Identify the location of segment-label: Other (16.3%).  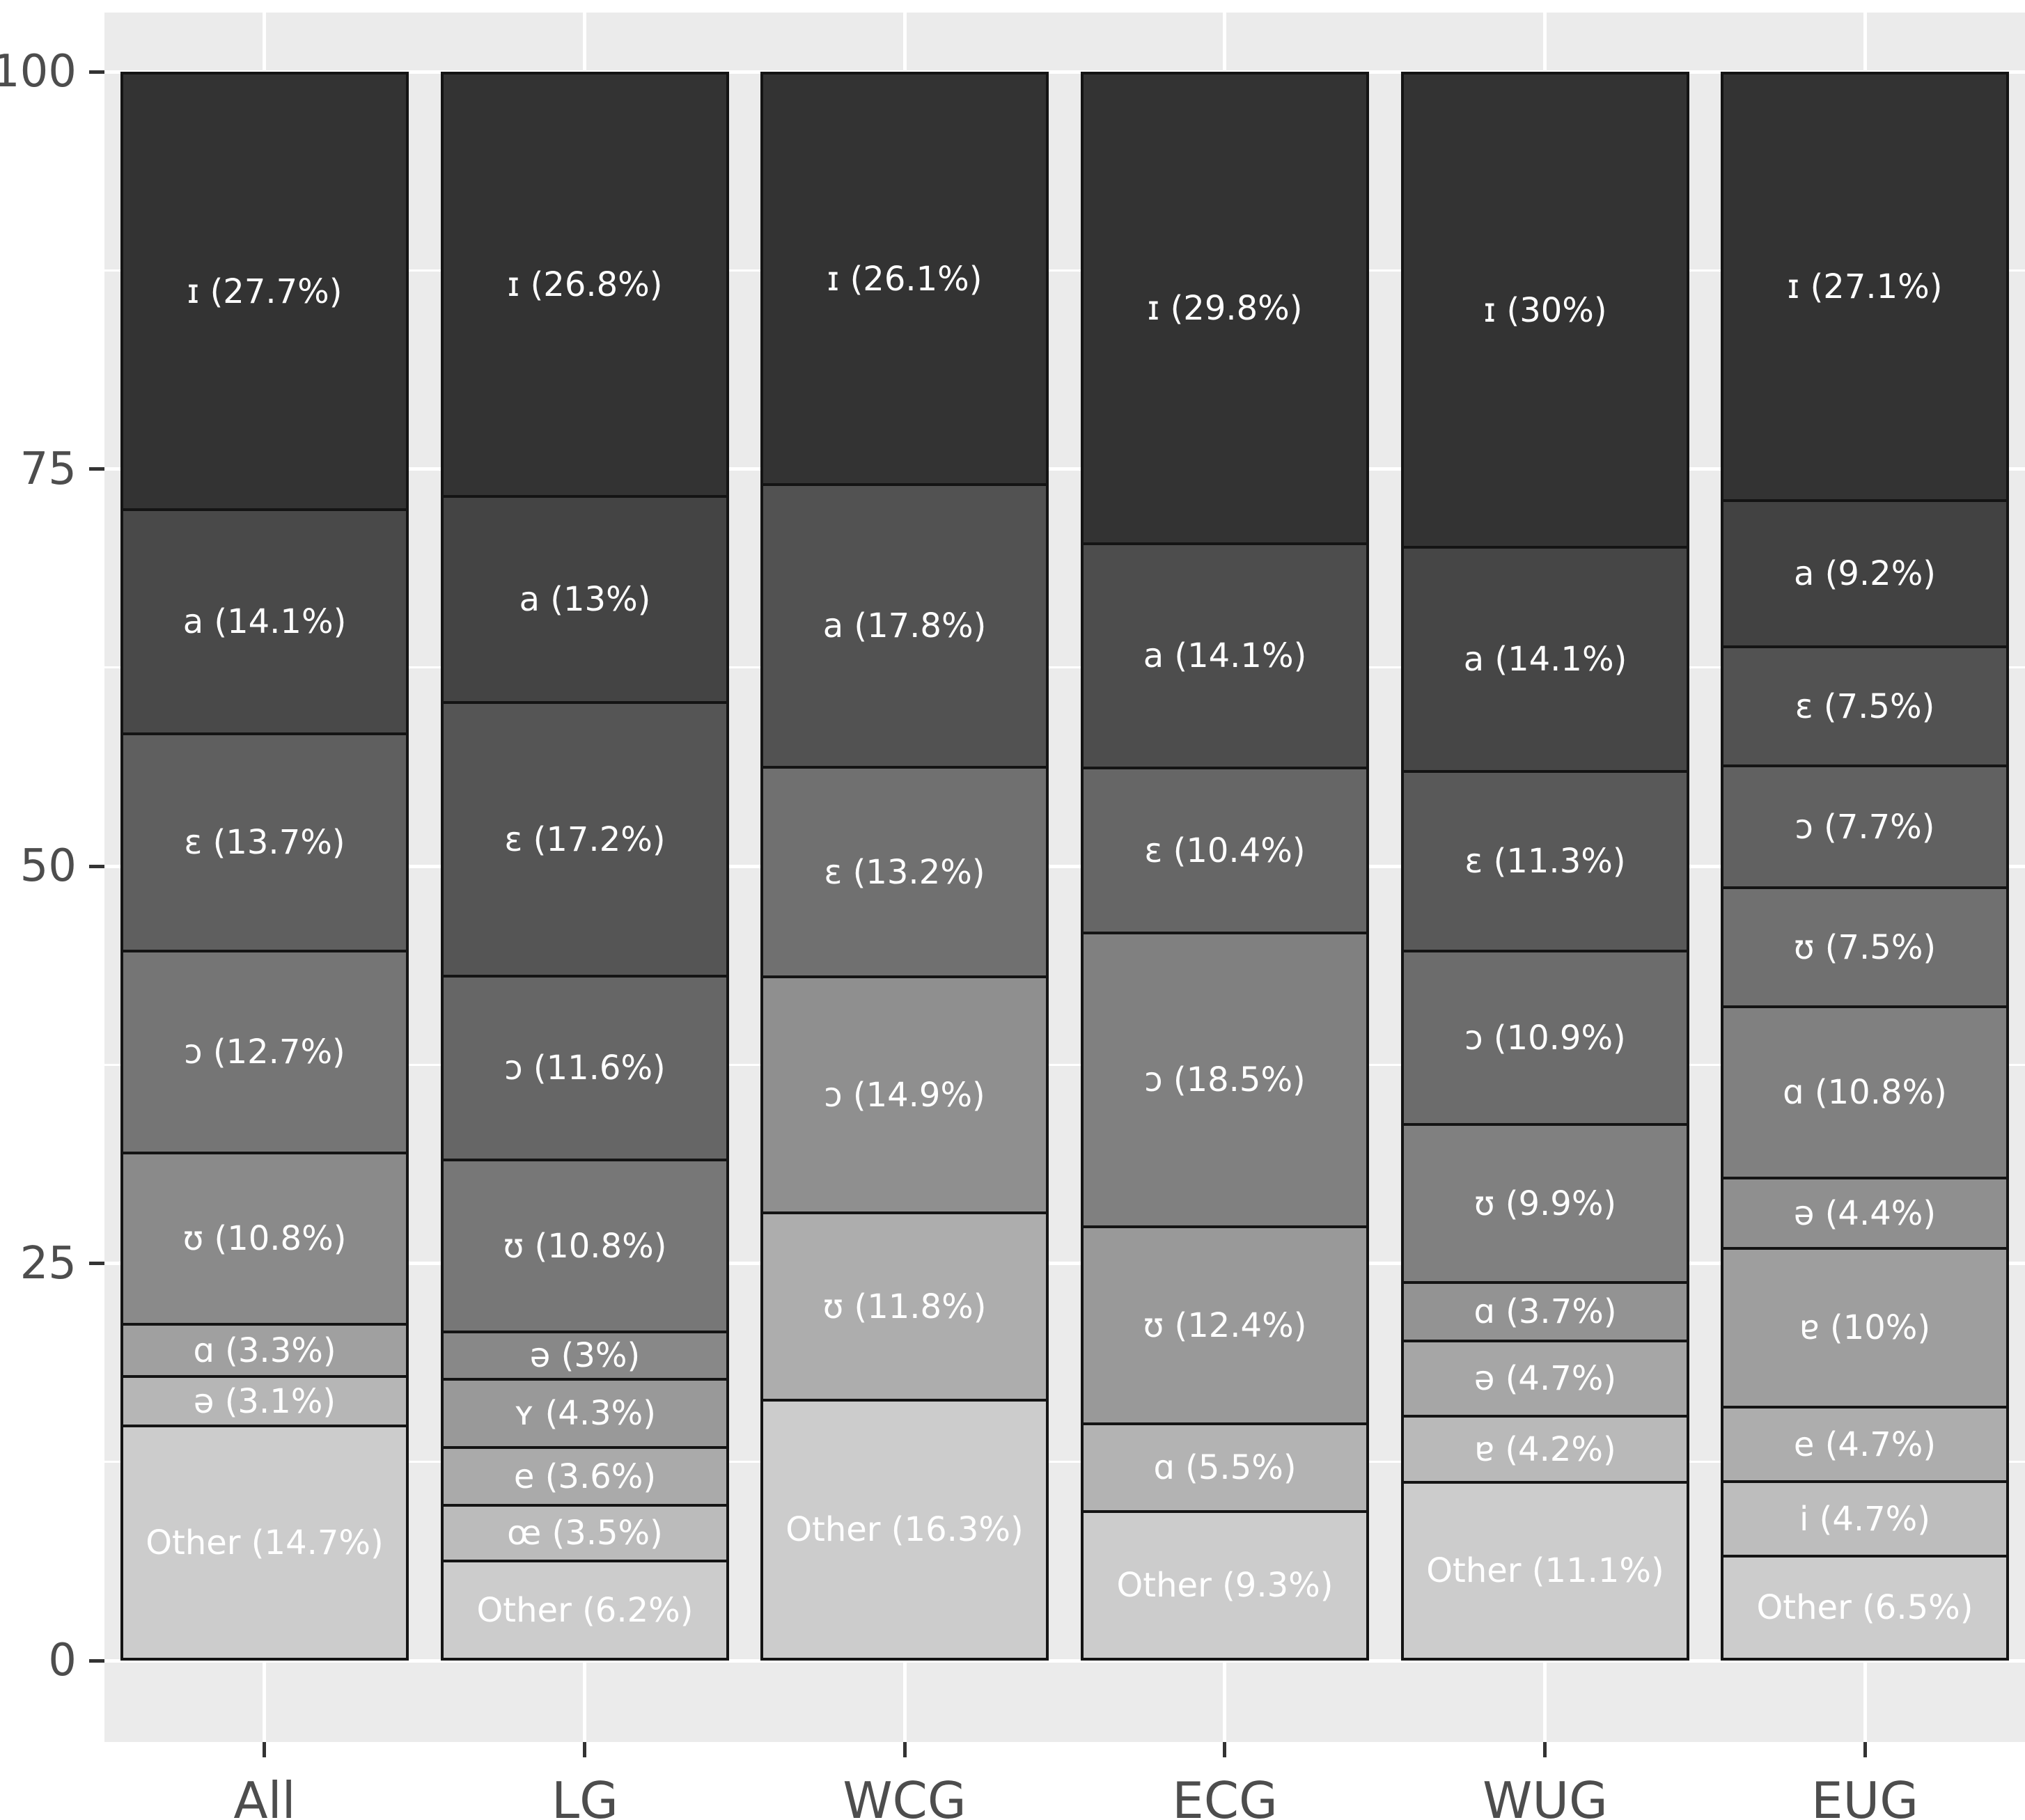
(905, 1530).